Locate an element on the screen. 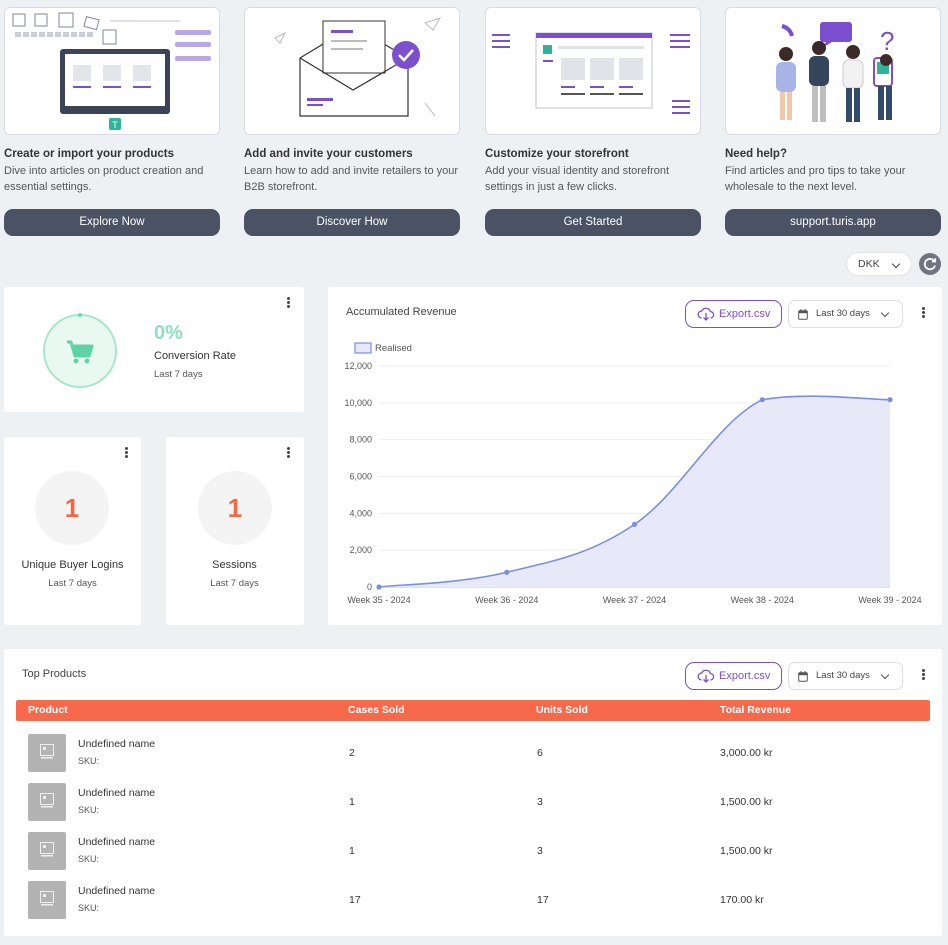 The height and width of the screenshot is (945, 948). column-total-revenue: Total Revenue is located at coordinates (755, 710).